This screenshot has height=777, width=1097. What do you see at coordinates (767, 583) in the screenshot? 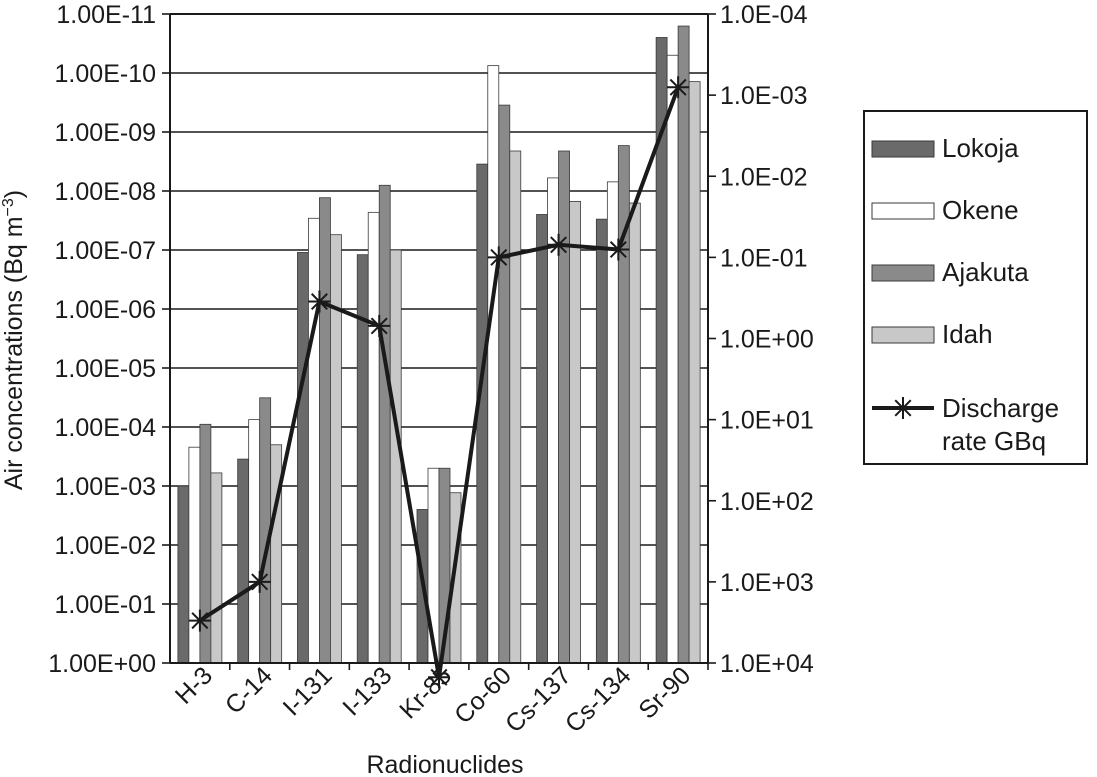
I see `right-tick-label: 1.0E+03` at bounding box center [767, 583].